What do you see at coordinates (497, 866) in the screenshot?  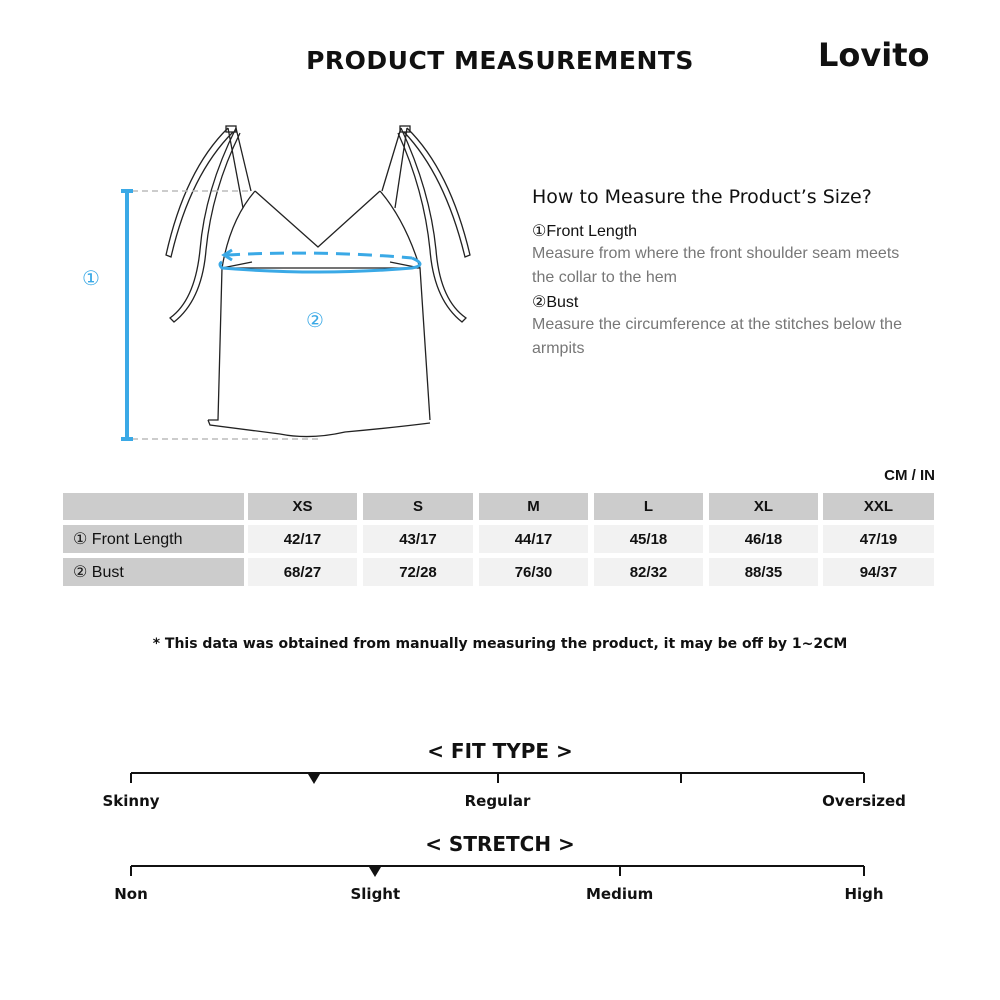 I see `stretch-scale` at bounding box center [497, 866].